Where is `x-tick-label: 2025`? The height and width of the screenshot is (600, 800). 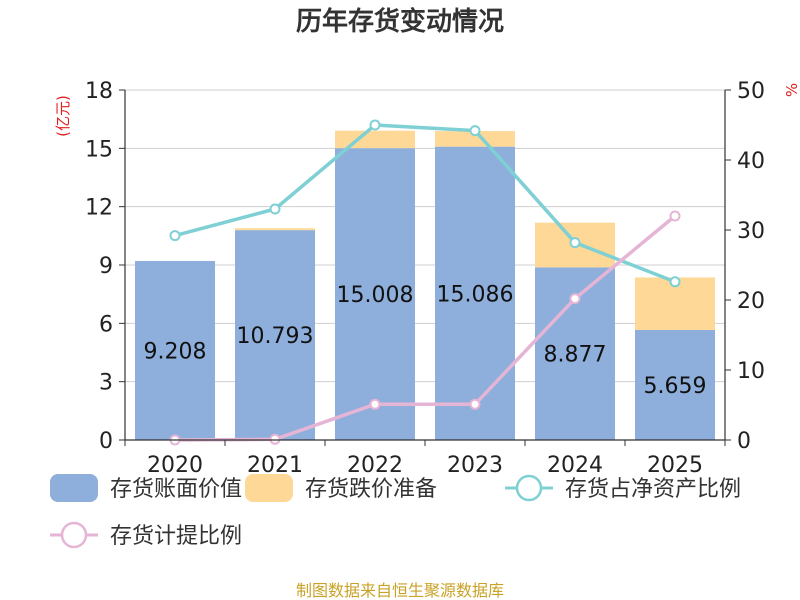 x-tick-label: 2025 is located at coordinates (675, 465).